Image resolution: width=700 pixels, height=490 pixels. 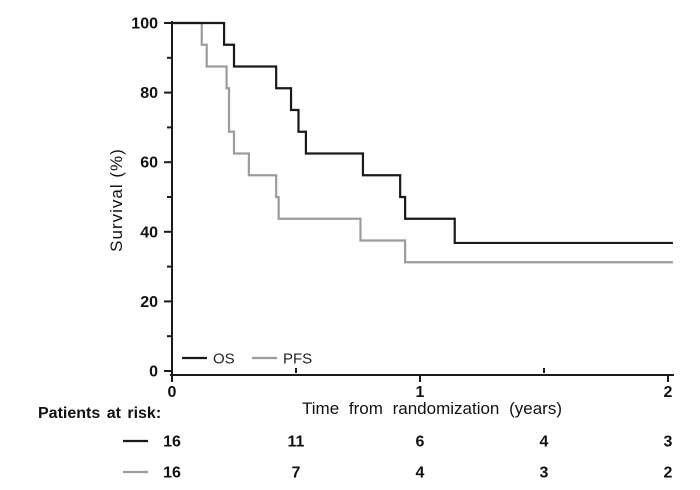 I want to click on x-tick-label: 2, so click(x=668, y=392).